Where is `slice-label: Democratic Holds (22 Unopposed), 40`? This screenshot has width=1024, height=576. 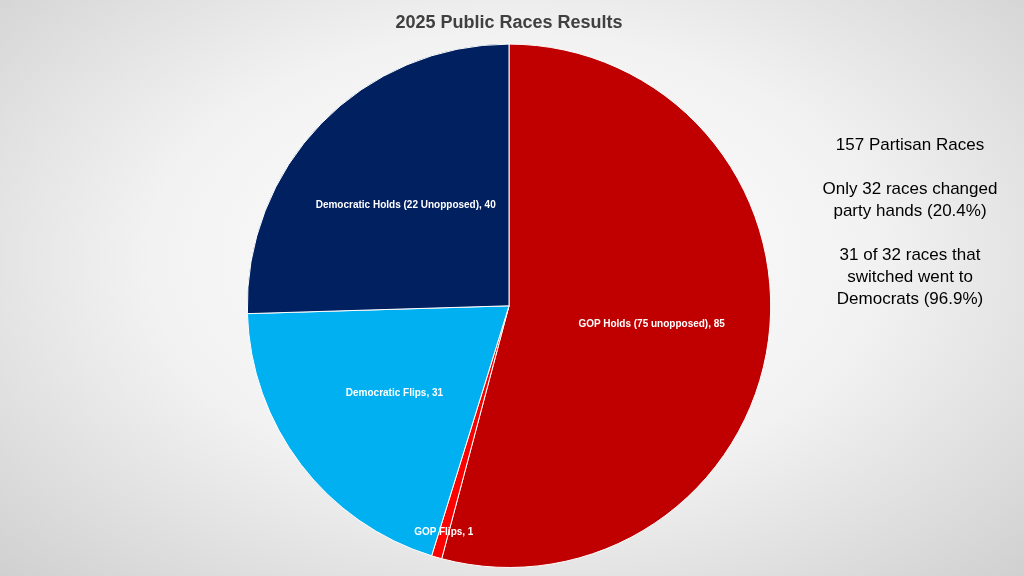 slice-label: Democratic Holds (22 Unopposed), 40 is located at coordinates (406, 205).